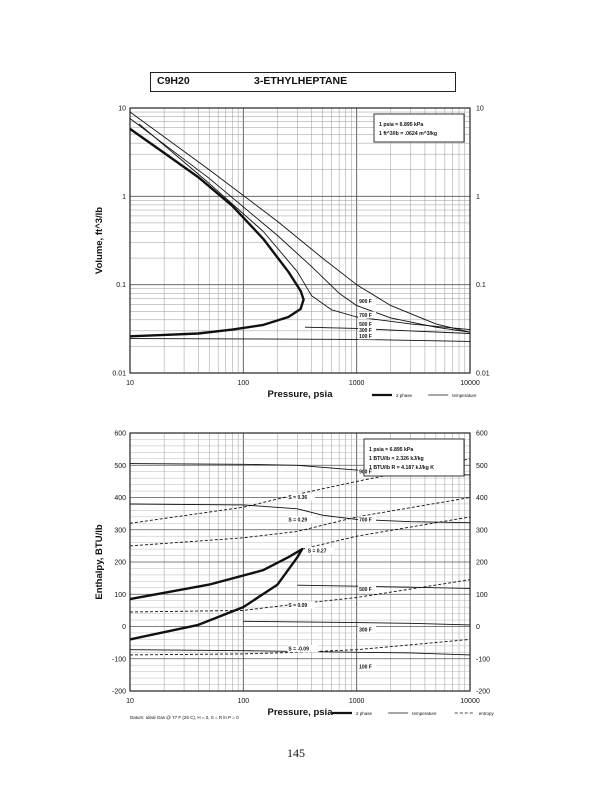  I want to click on y-tick-label-left: -100, so click(119, 659).